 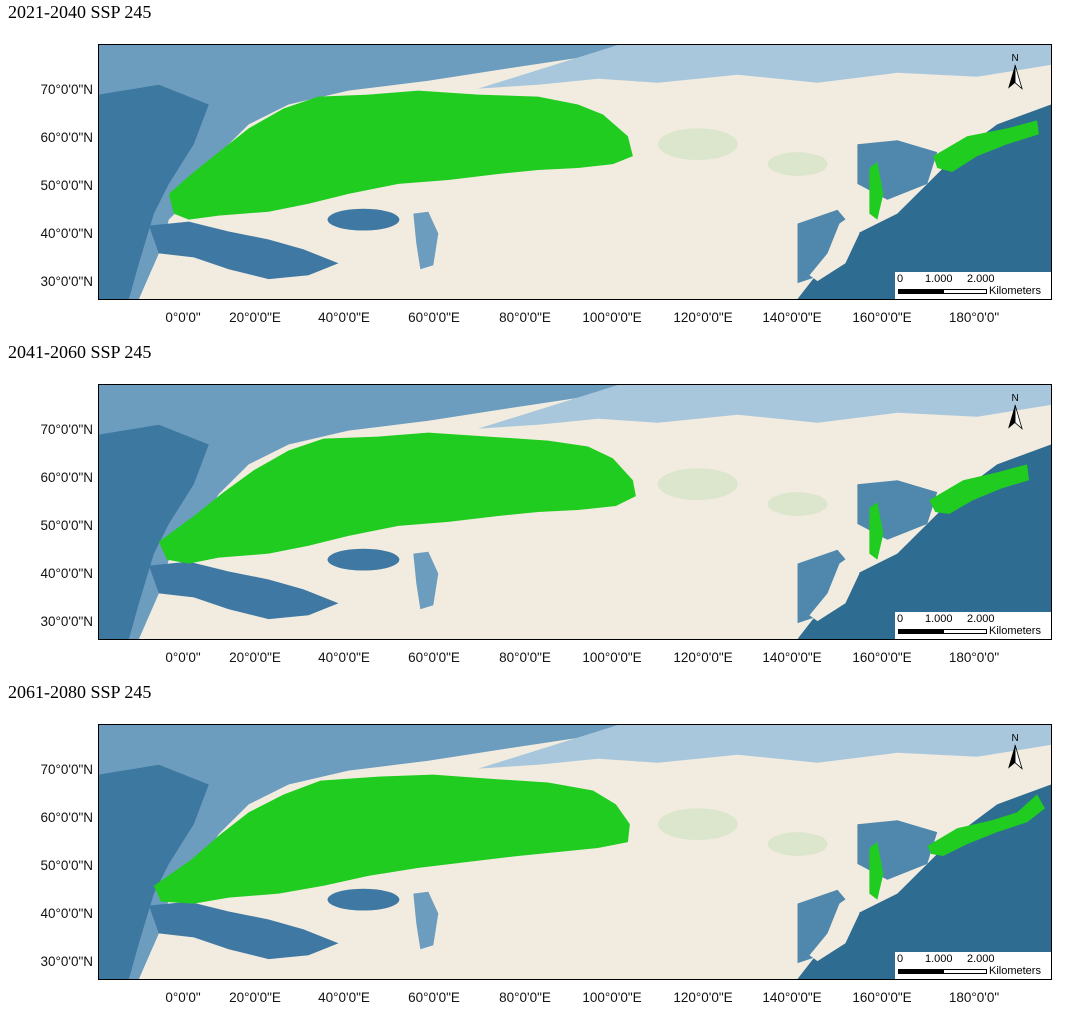 What do you see at coordinates (792, 997) in the screenshot?
I see `longitude-label: 140°0'0"E` at bounding box center [792, 997].